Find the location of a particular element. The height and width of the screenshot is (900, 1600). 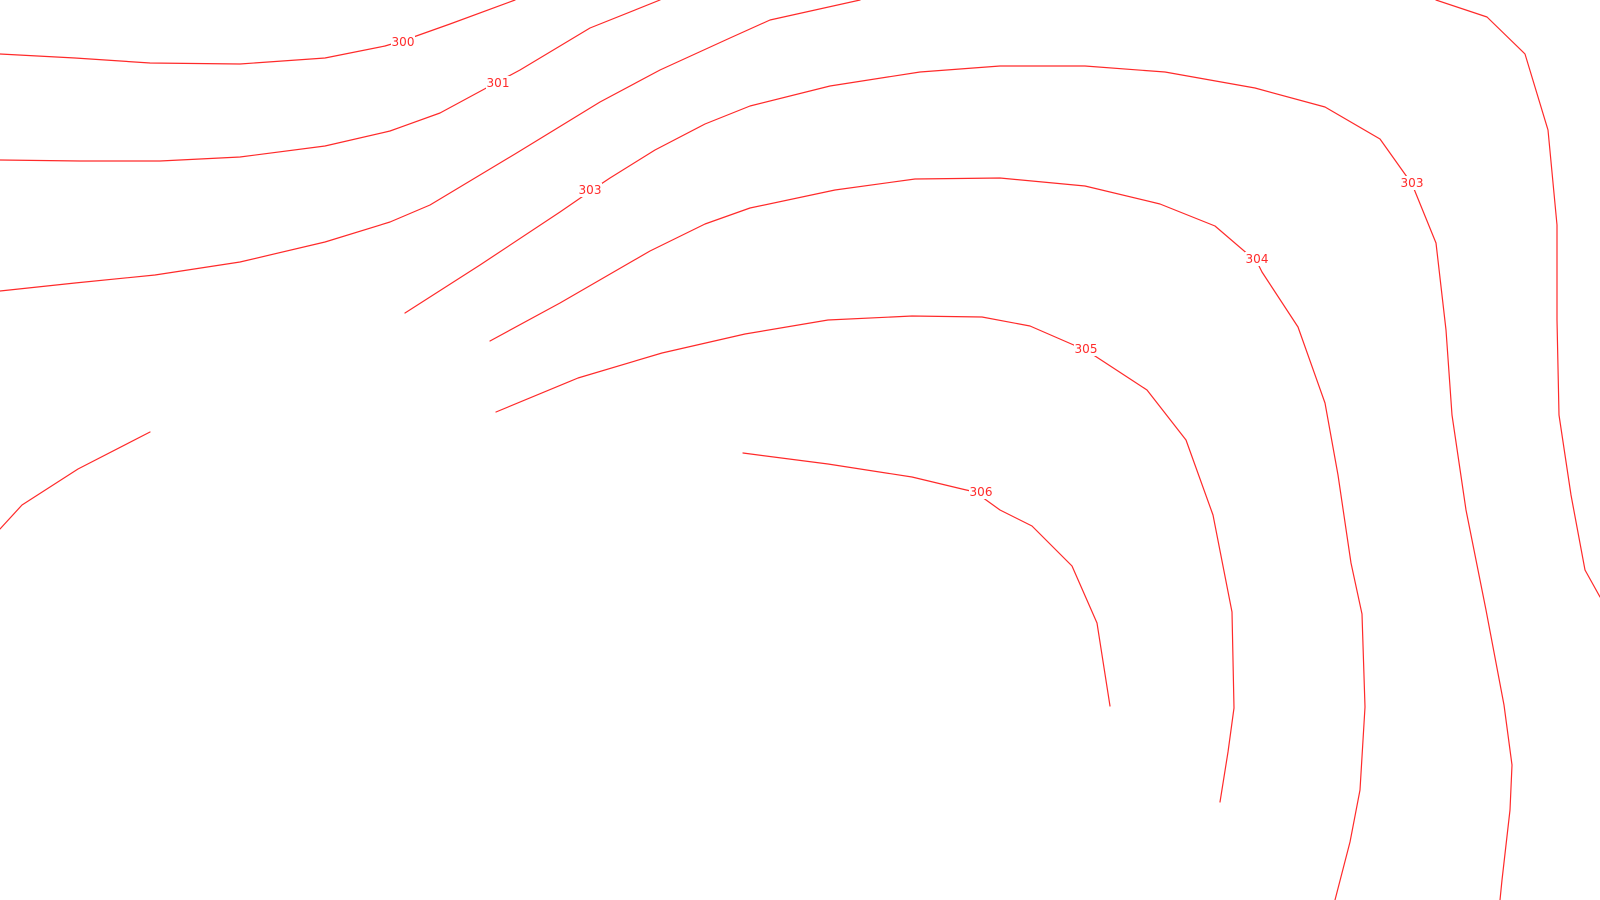

contour-line-302-fragment is located at coordinates (75, 480).